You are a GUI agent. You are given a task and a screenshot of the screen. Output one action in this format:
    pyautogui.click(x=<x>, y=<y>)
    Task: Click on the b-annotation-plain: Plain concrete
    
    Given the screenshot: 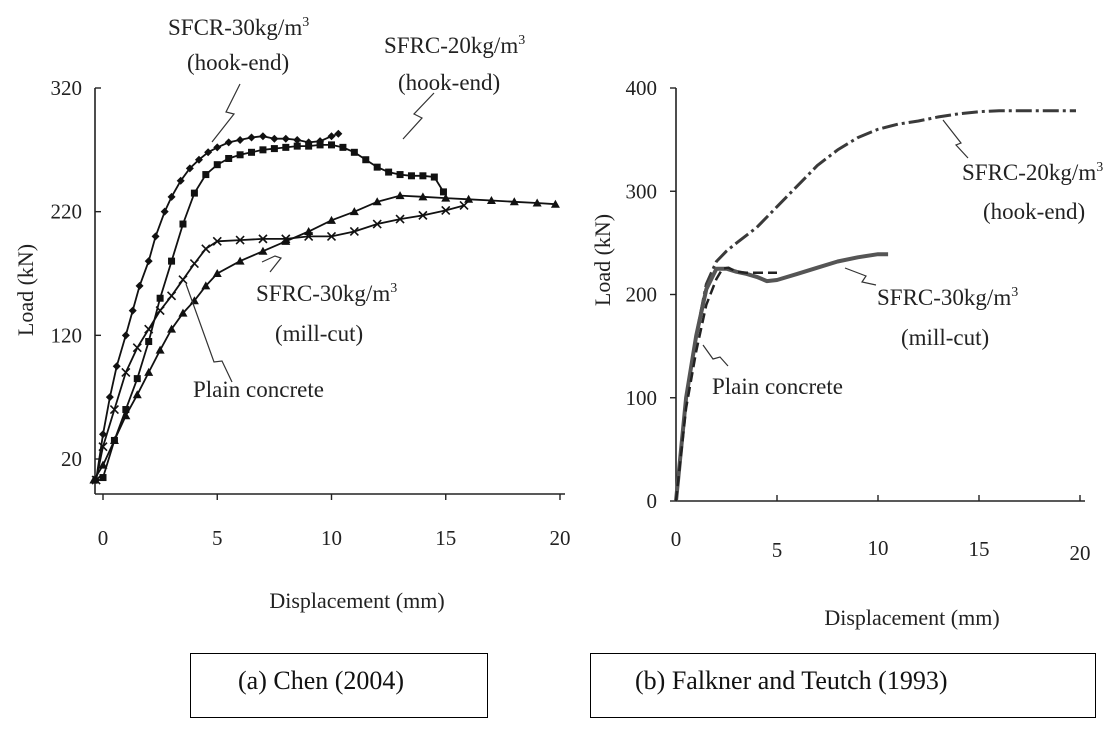 What is the action you would take?
    pyautogui.click(x=777, y=386)
    